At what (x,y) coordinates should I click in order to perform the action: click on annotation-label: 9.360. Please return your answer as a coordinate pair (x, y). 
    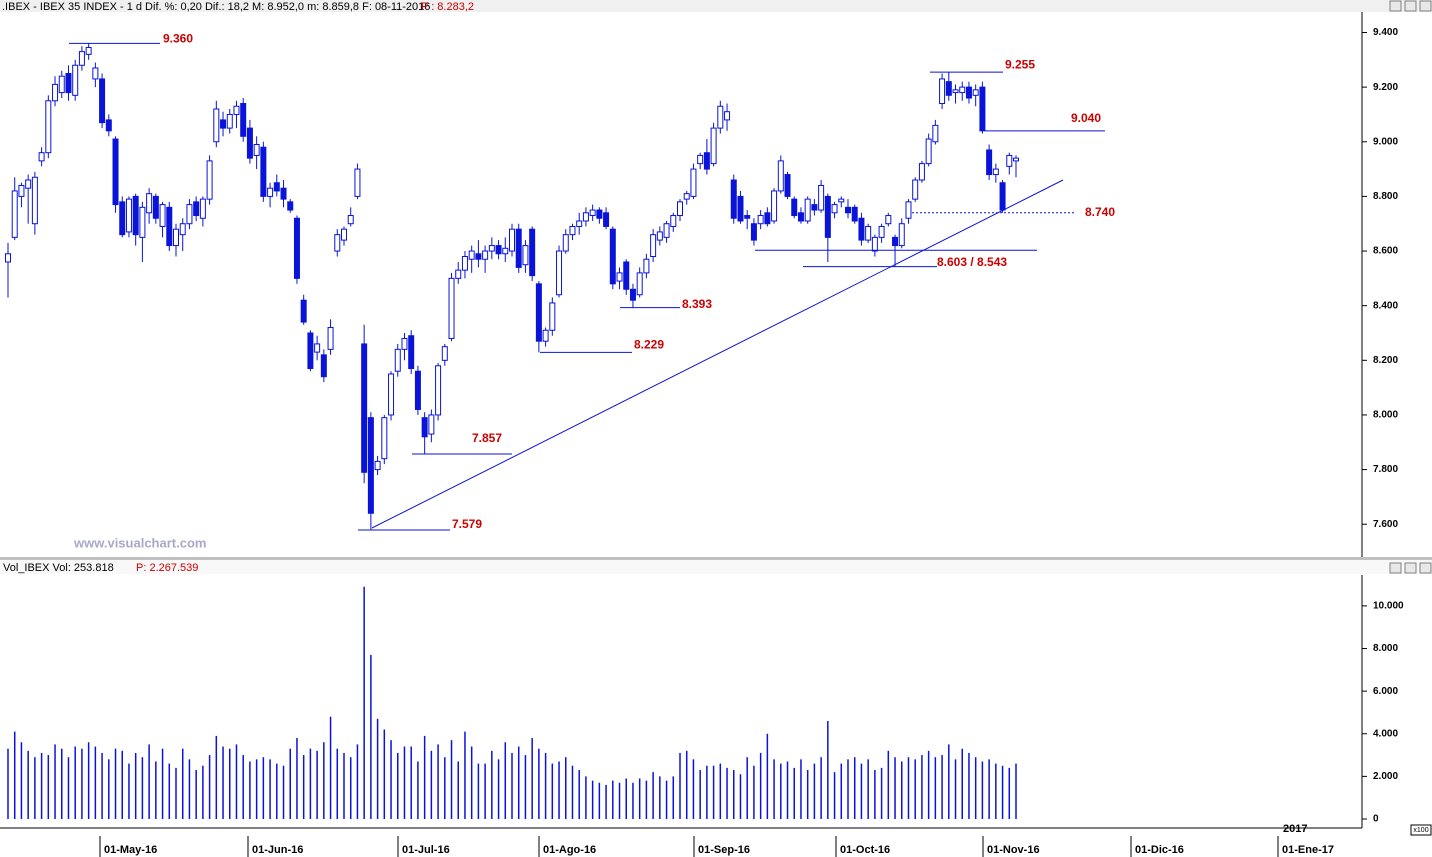
    Looking at the image, I should click on (178, 39).